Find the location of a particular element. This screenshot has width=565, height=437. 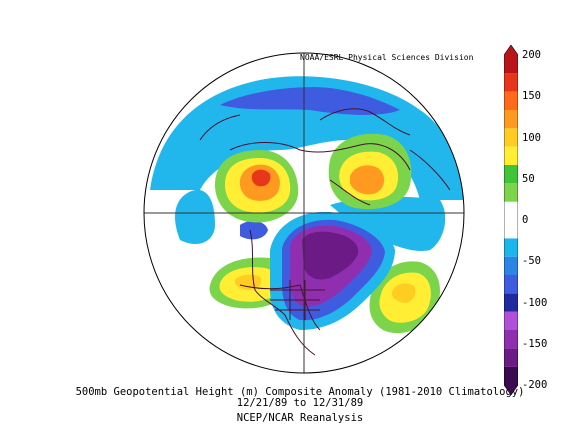

colorbar-tick-label: -150 is located at coordinates (535, 343).